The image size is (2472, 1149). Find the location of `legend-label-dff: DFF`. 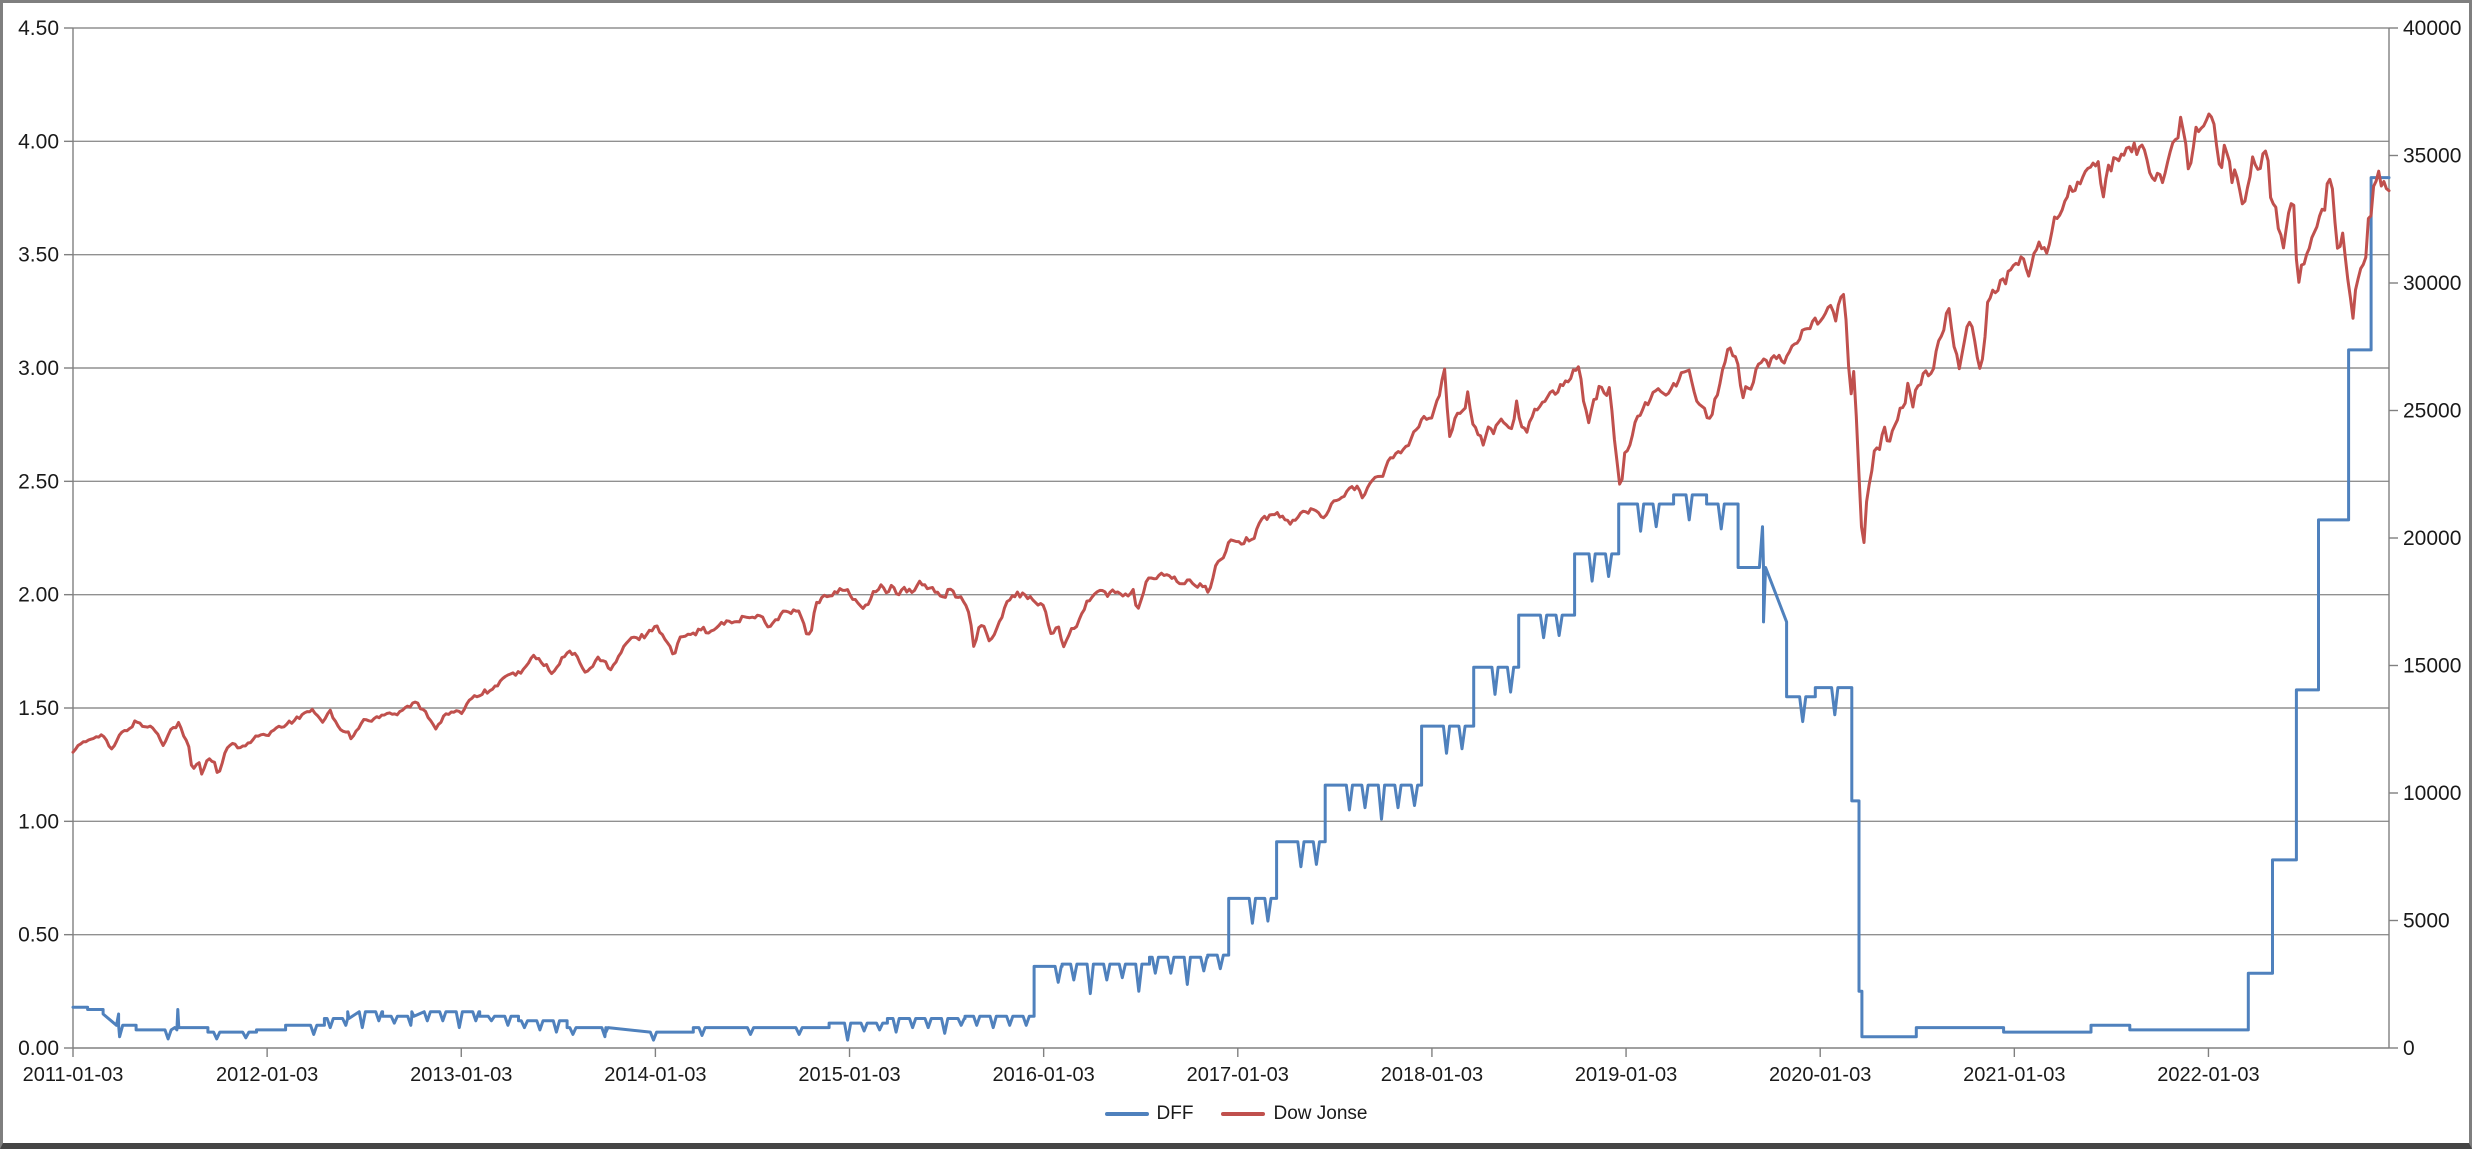

legend-label-dff: DFF is located at coordinates (1175, 1113).